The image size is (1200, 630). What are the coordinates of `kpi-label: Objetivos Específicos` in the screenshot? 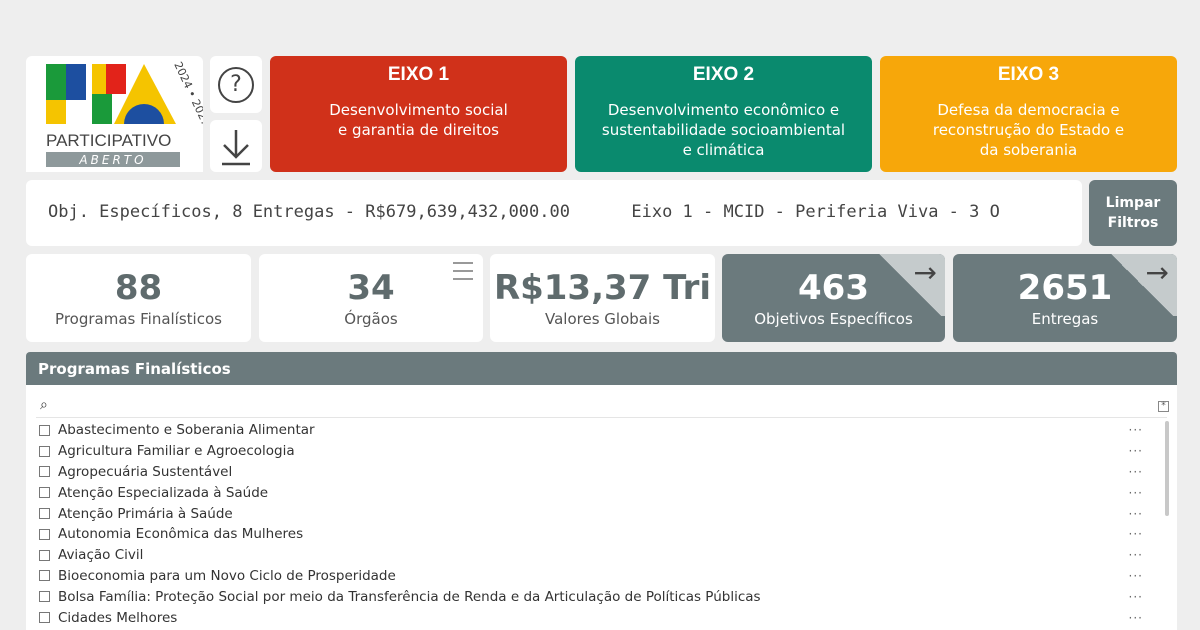 It's located at (833, 319).